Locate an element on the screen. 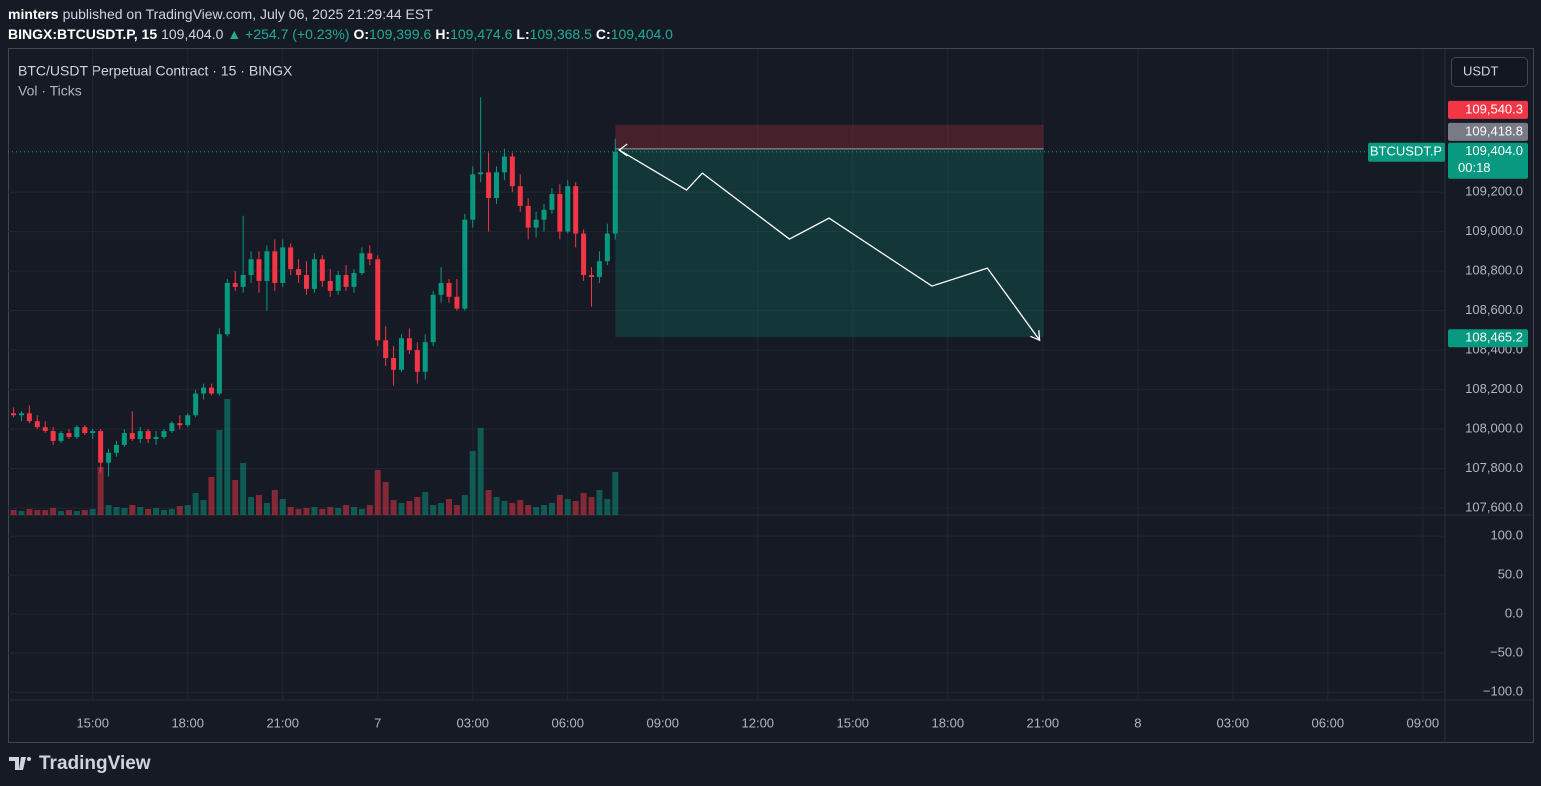  y-tick-label: 108,600.0 is located at coordinates (1494, 309).